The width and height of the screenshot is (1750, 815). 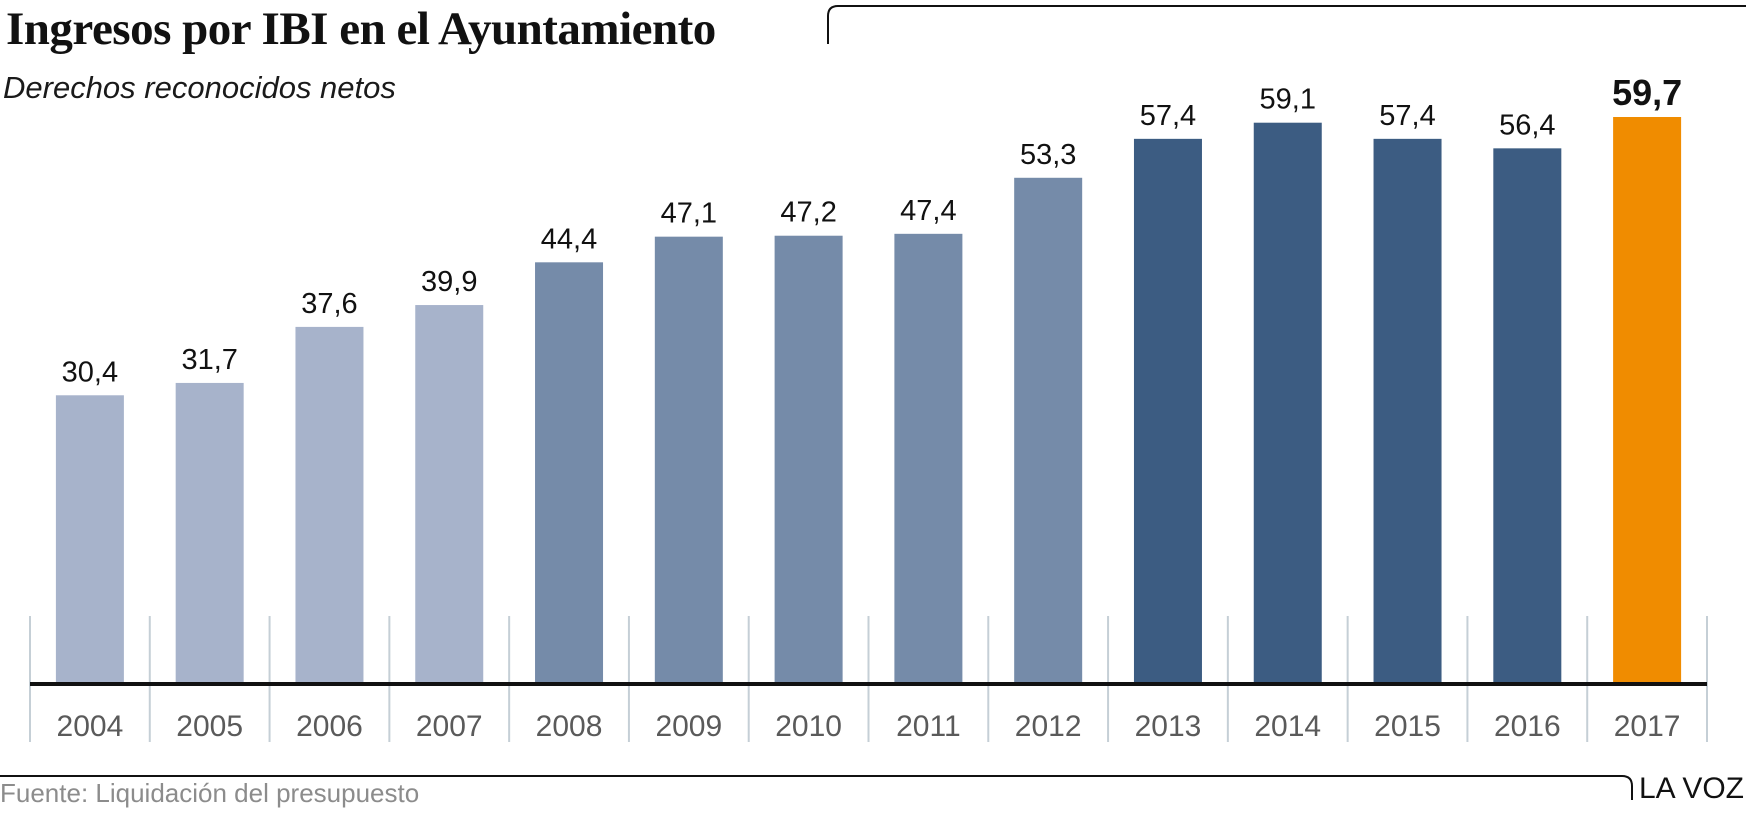 I want to click on bar-2005, so click(x=209, y=533).